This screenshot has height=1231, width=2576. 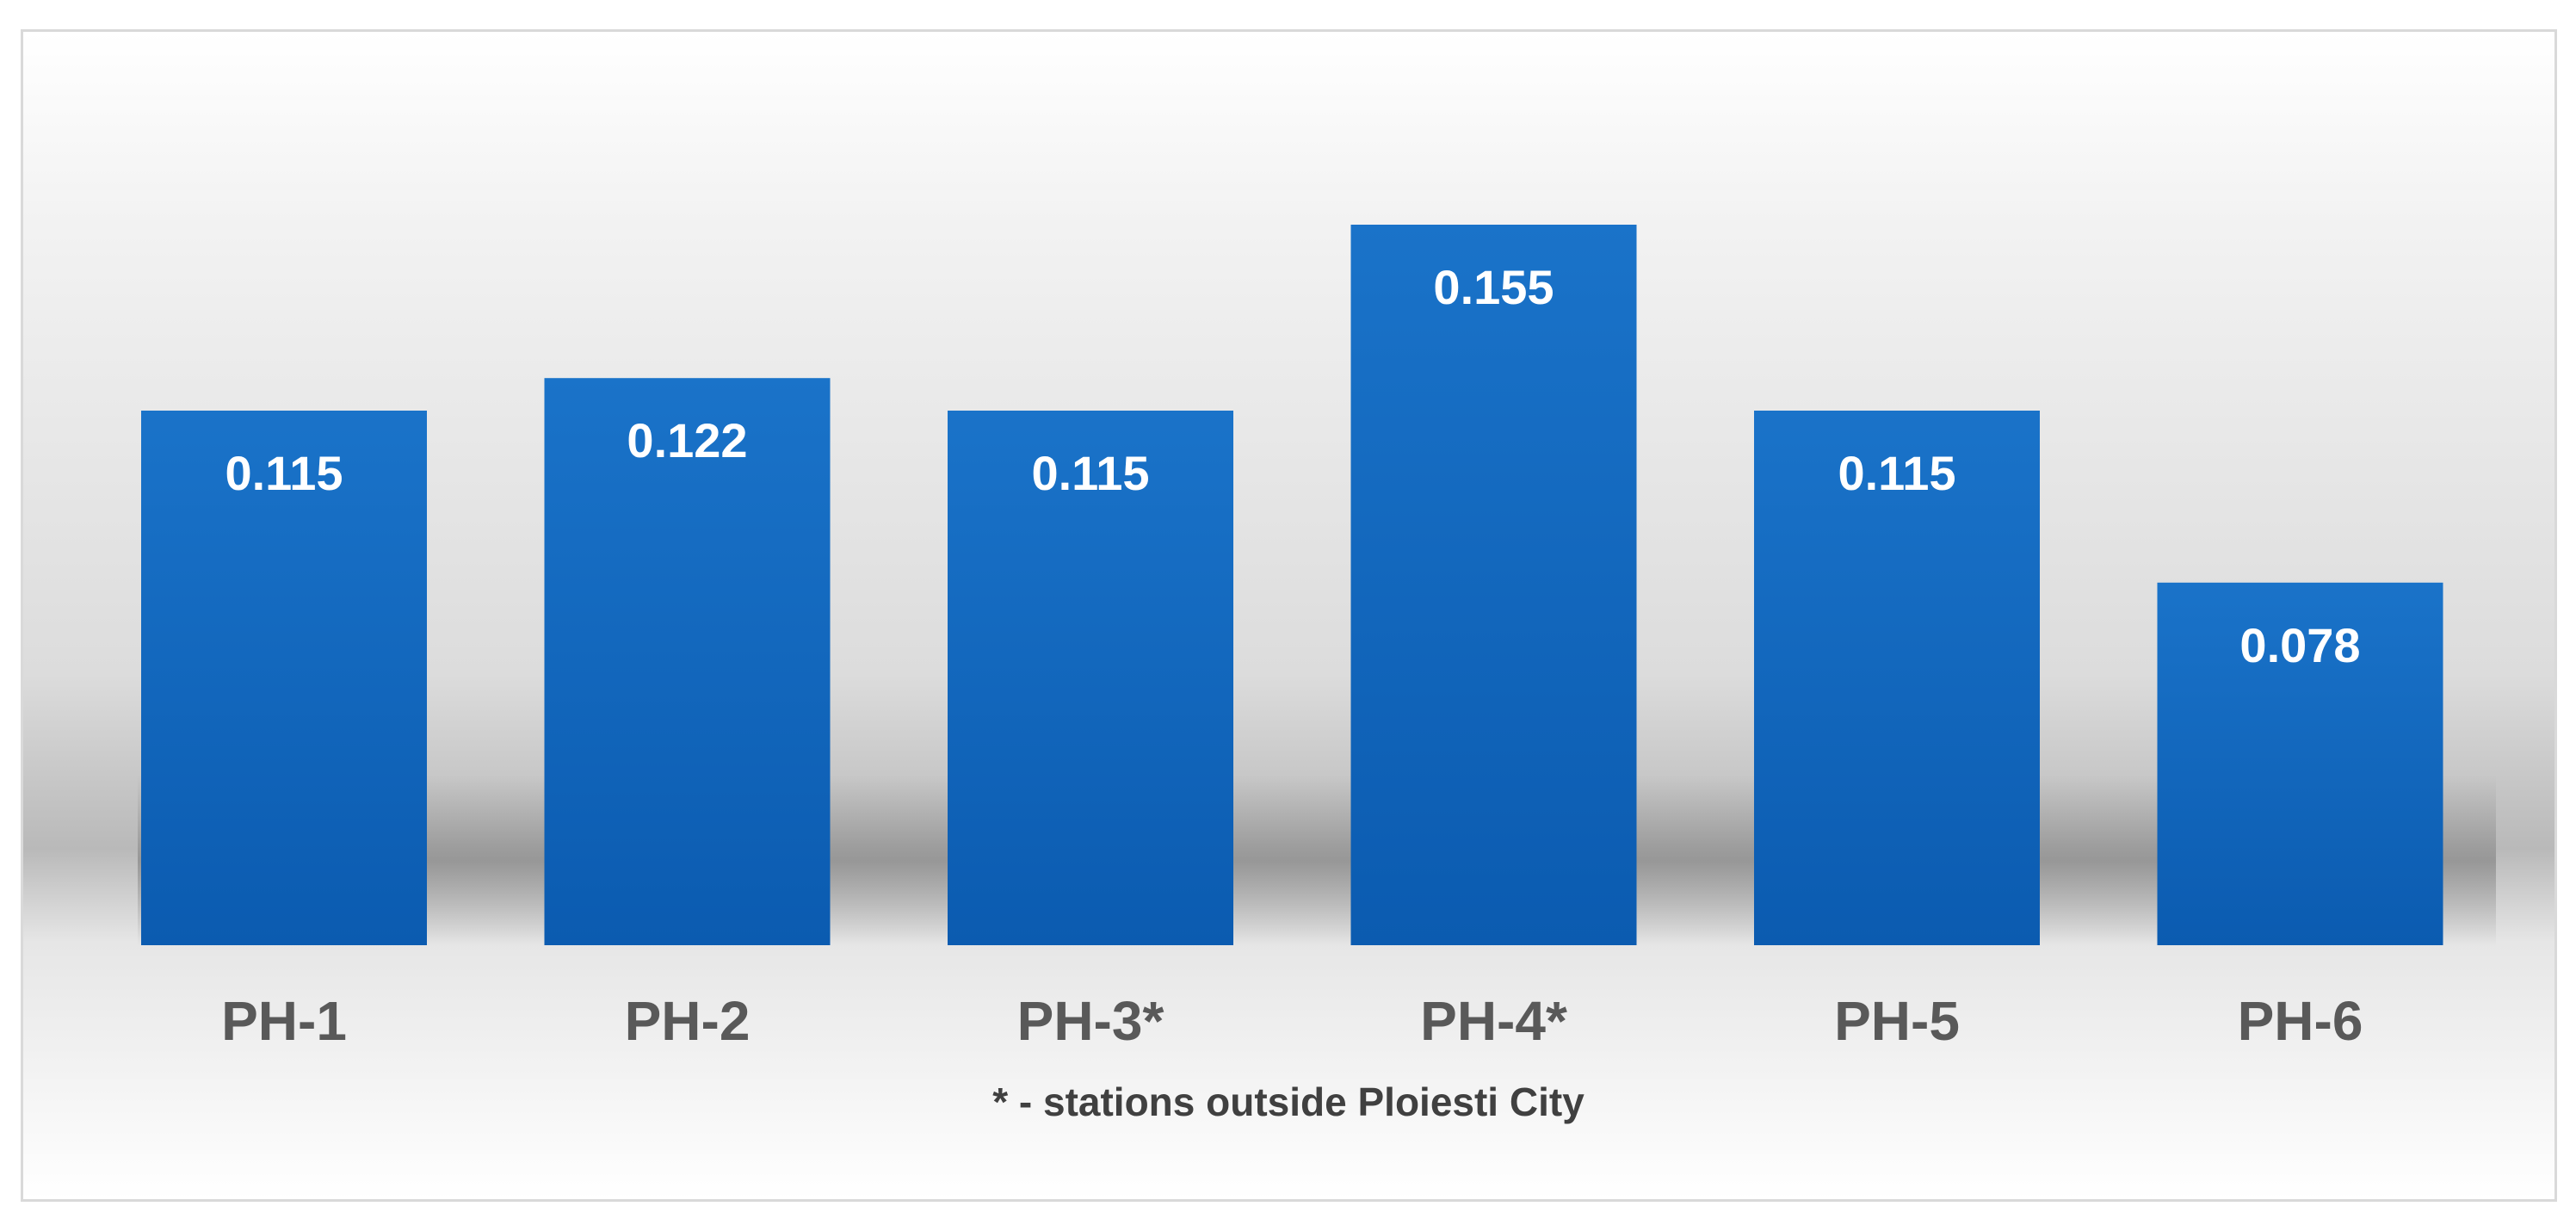 What do you see at coordinates (1493, 287) in the screenshot?
I see `value-label: 0.155` at bounding box center [1493, 287].